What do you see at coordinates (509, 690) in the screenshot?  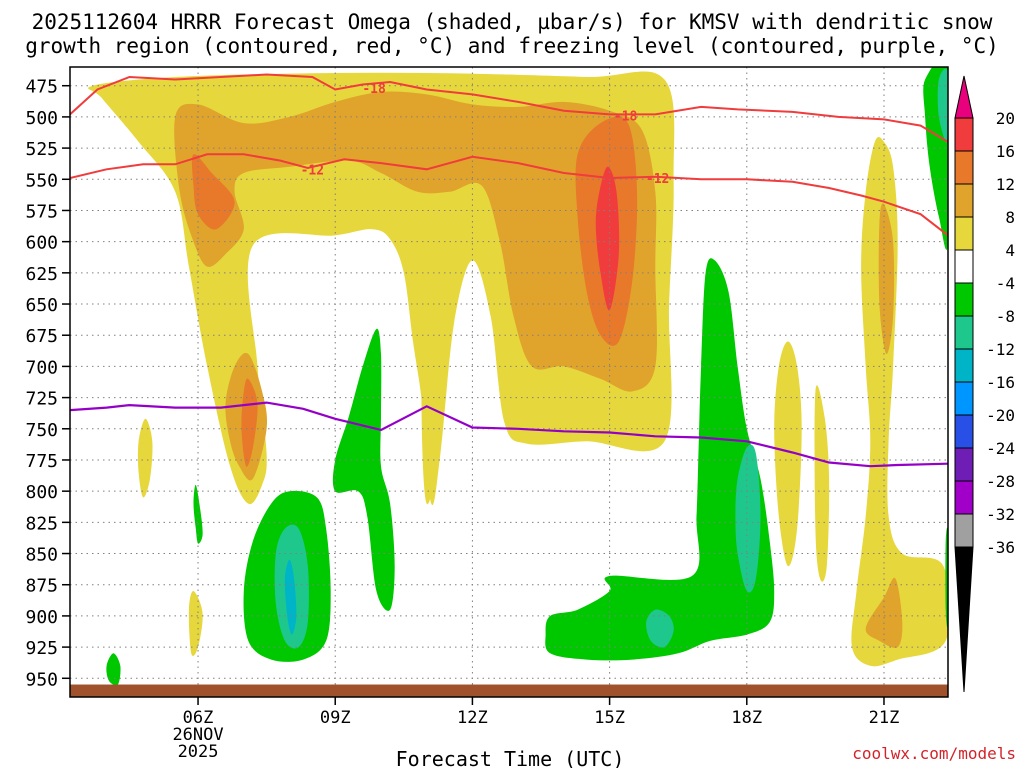 I see `ground-surface` at bounding box center [509, 690].